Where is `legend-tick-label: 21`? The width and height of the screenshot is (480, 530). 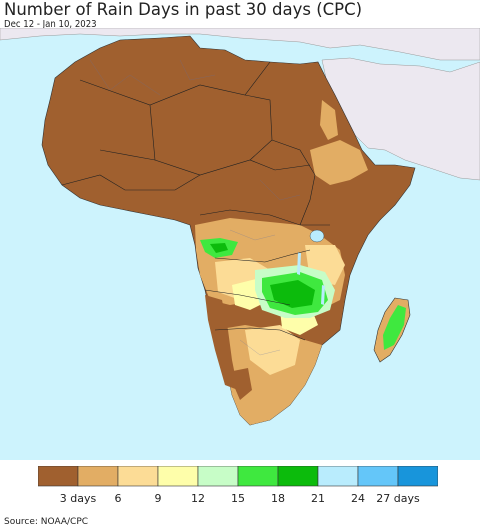
legend-tick-label: 21 is located at coordinates (318, 498).